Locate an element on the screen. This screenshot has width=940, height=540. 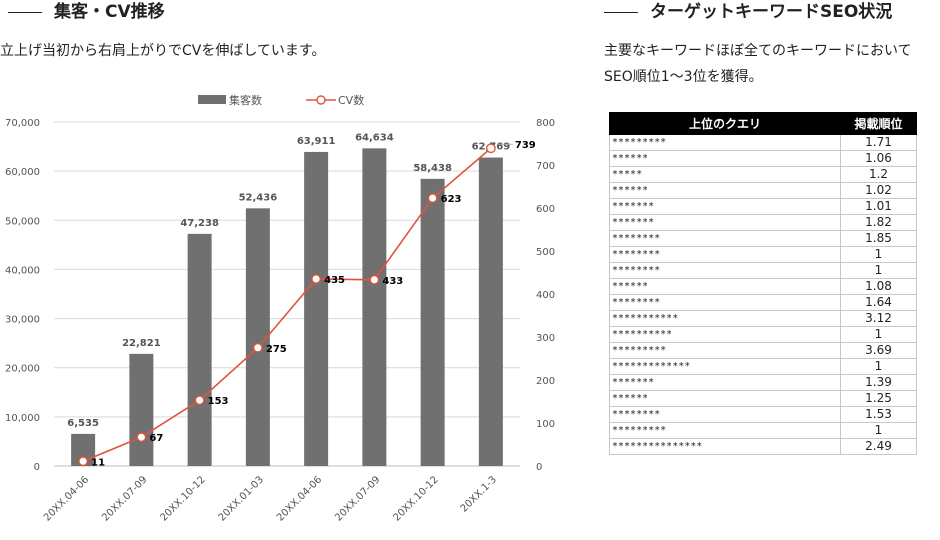
query-cell: *********** is located at coordinates (725, 318).